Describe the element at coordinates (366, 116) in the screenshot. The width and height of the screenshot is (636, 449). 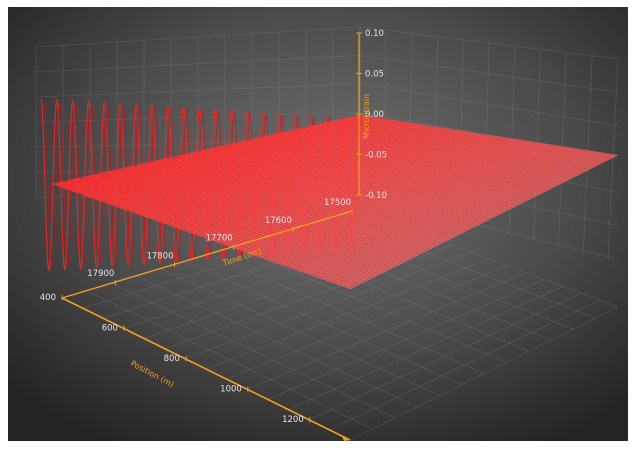
I see `z-axis-label: MicroStrain` at that location.